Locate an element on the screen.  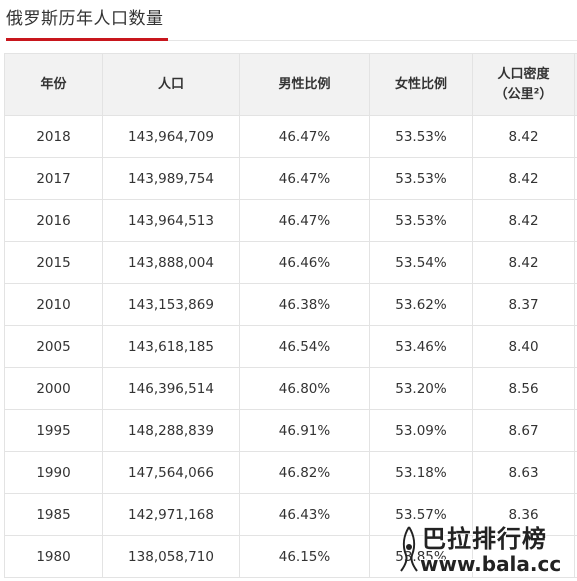
cell-population: 143,964,513 is located at coordinates (171, 220).